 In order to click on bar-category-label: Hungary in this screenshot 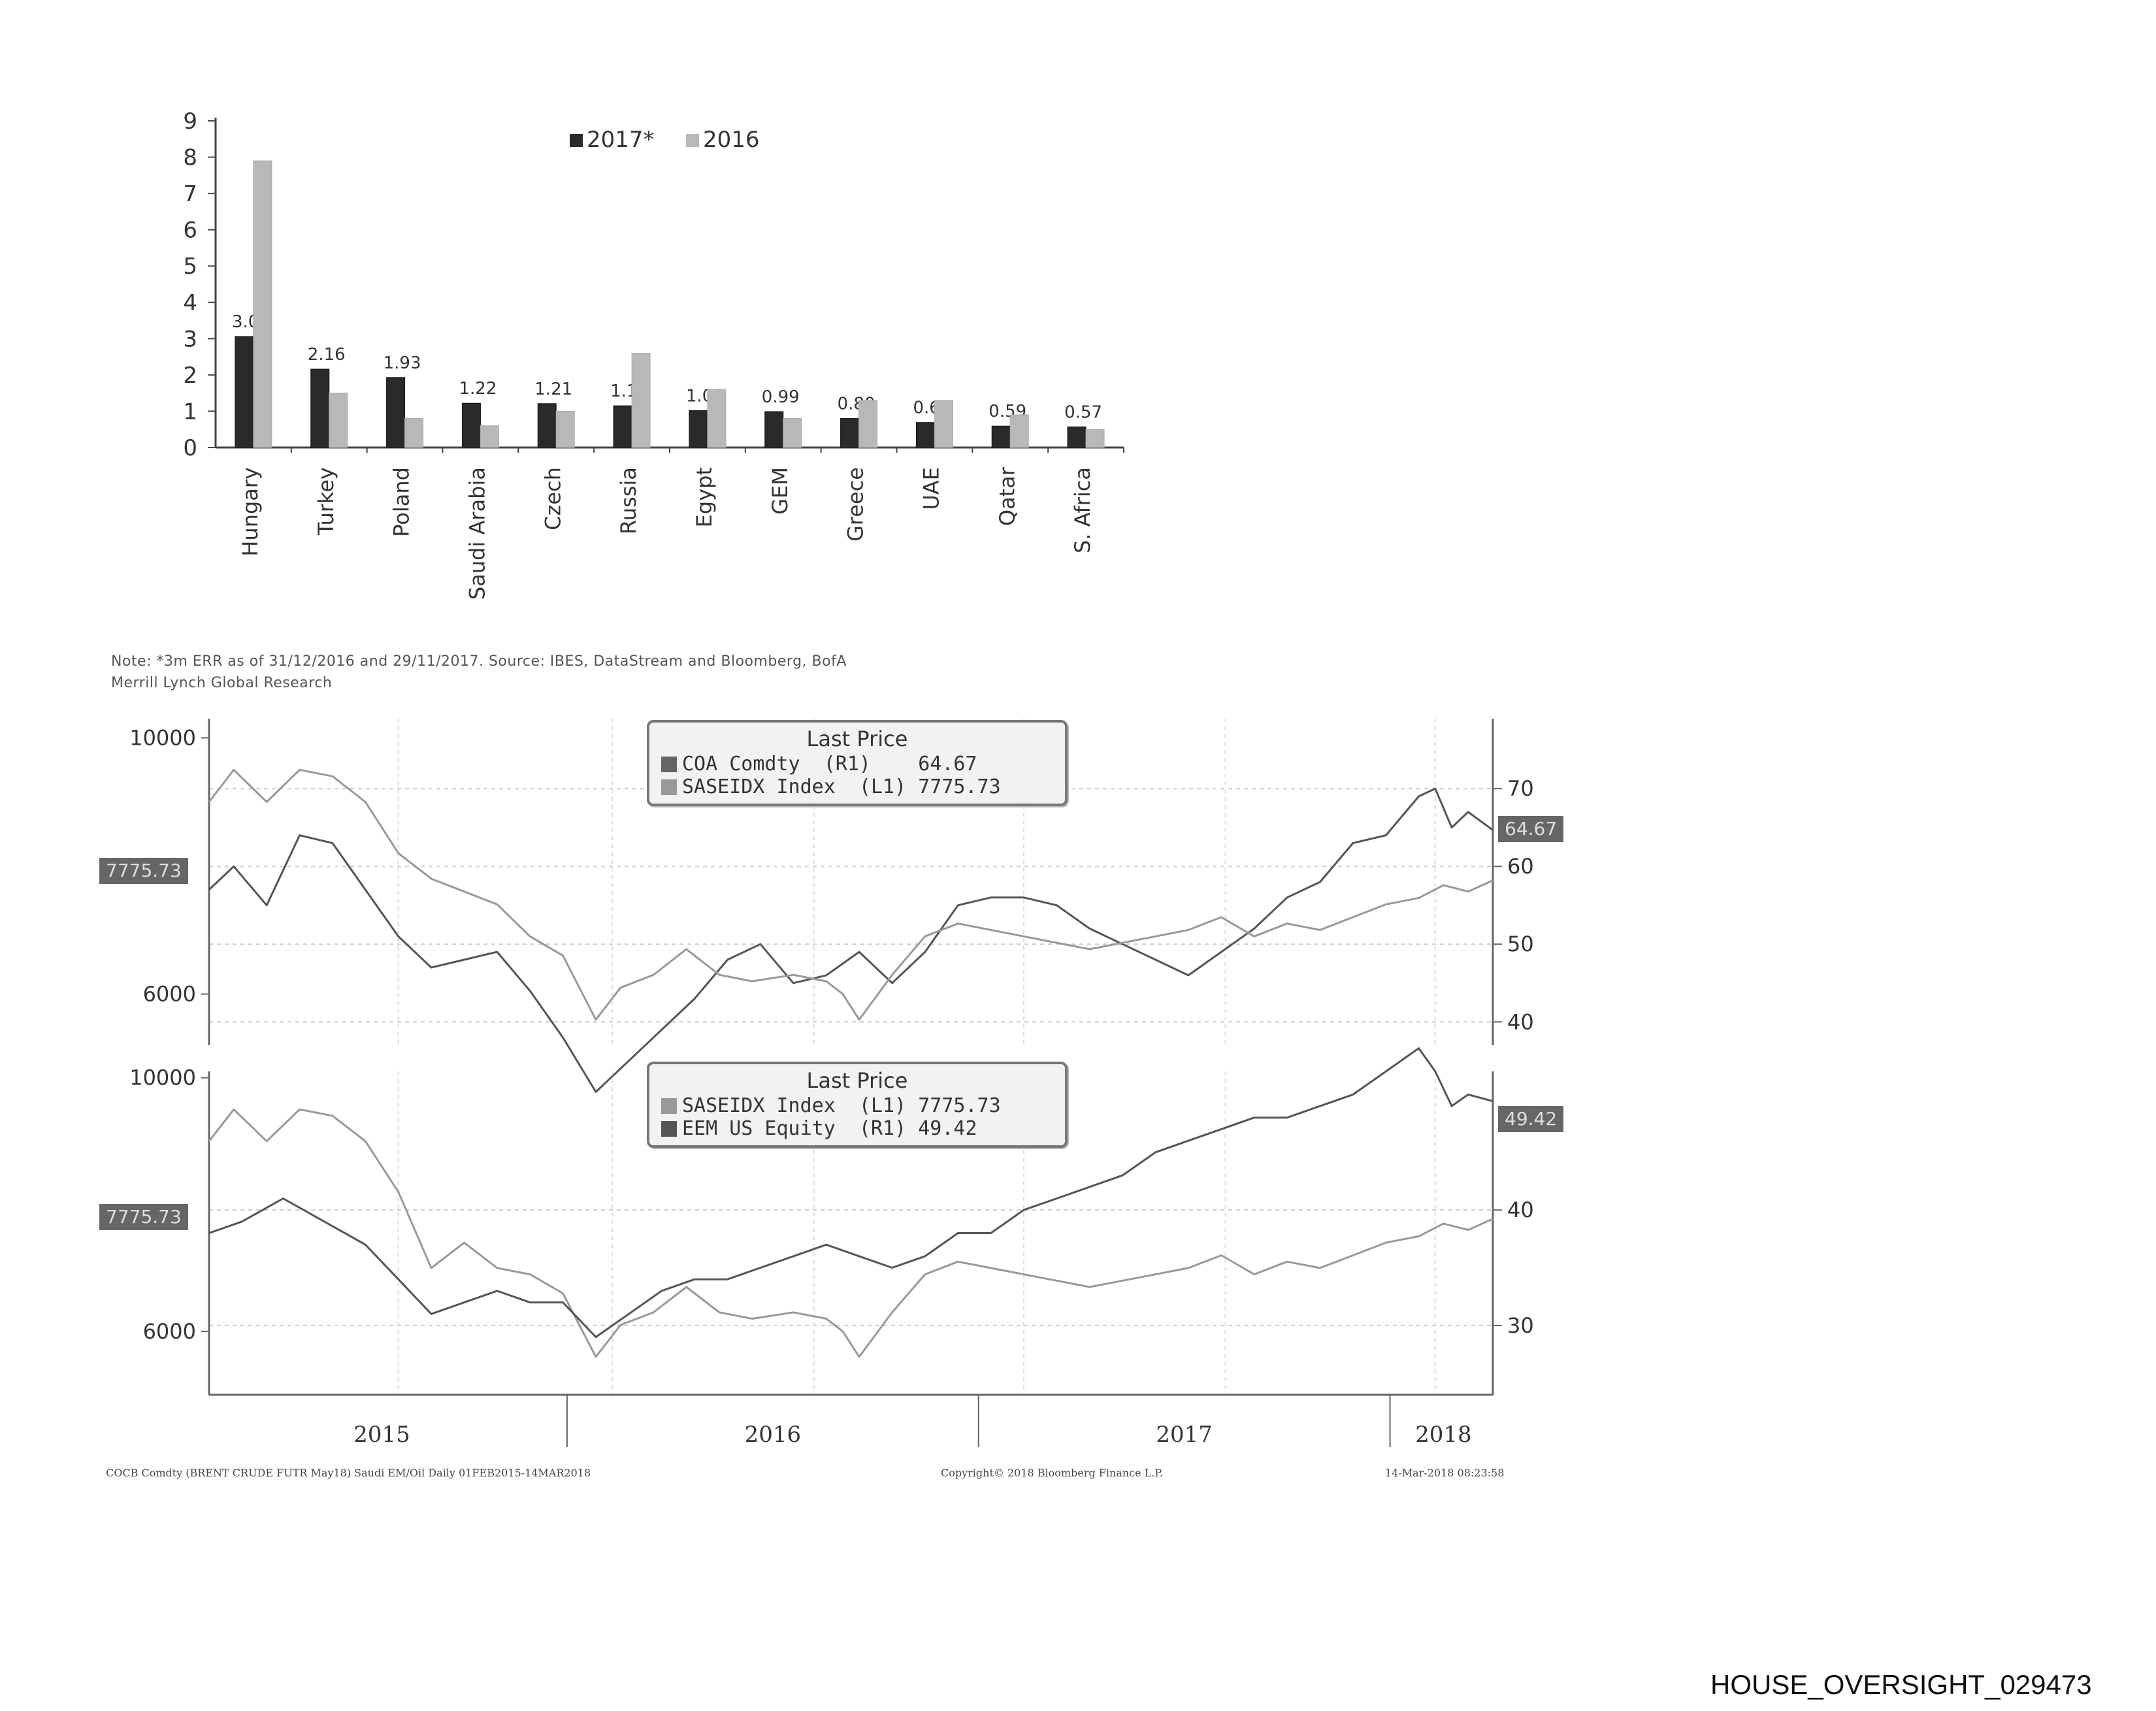, I will do `click(250, 512)`.